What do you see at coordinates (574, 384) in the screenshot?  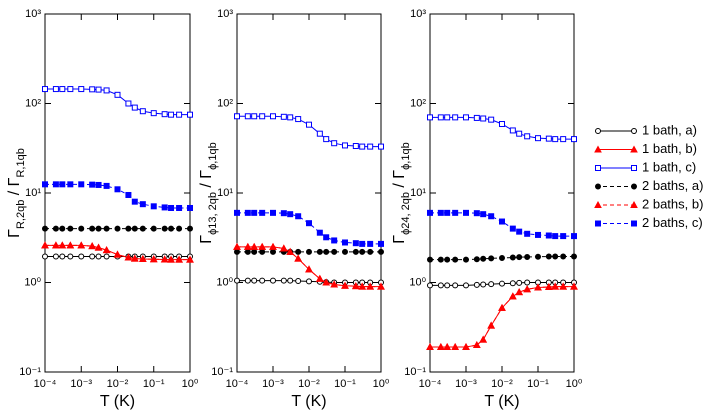 I see `x-tick-label: 10⁰` at bounding box center [574, 384].